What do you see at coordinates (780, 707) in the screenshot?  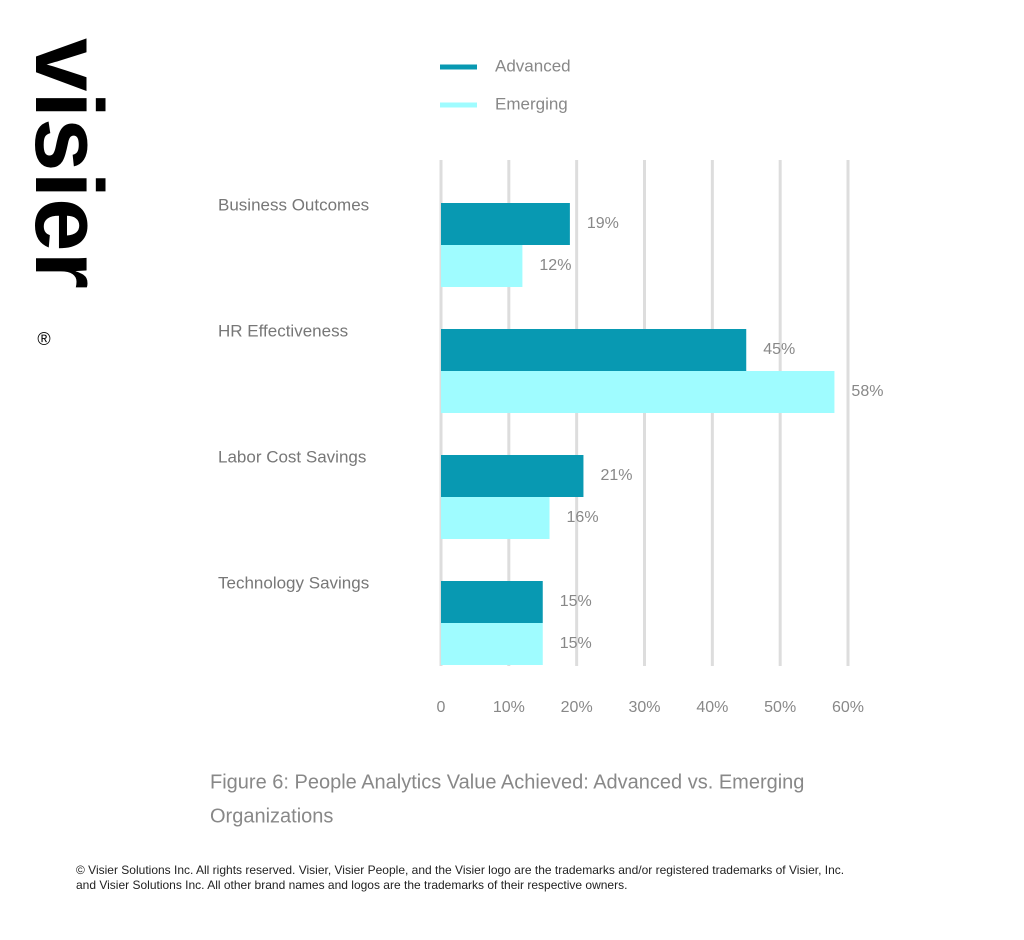 I see `x-tick-label: 50%` at bounding box center [780, 707].